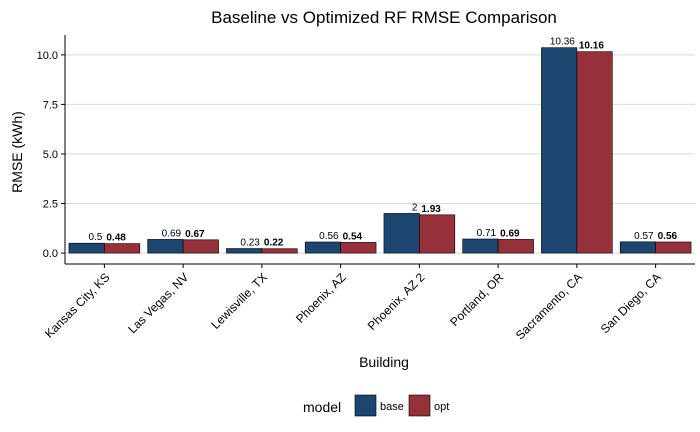 This screenshot has width=700, height=432. Describe the element at coordinates (47, 56) in the screenshot. I see `y-tick-label: 10.0` at that location.